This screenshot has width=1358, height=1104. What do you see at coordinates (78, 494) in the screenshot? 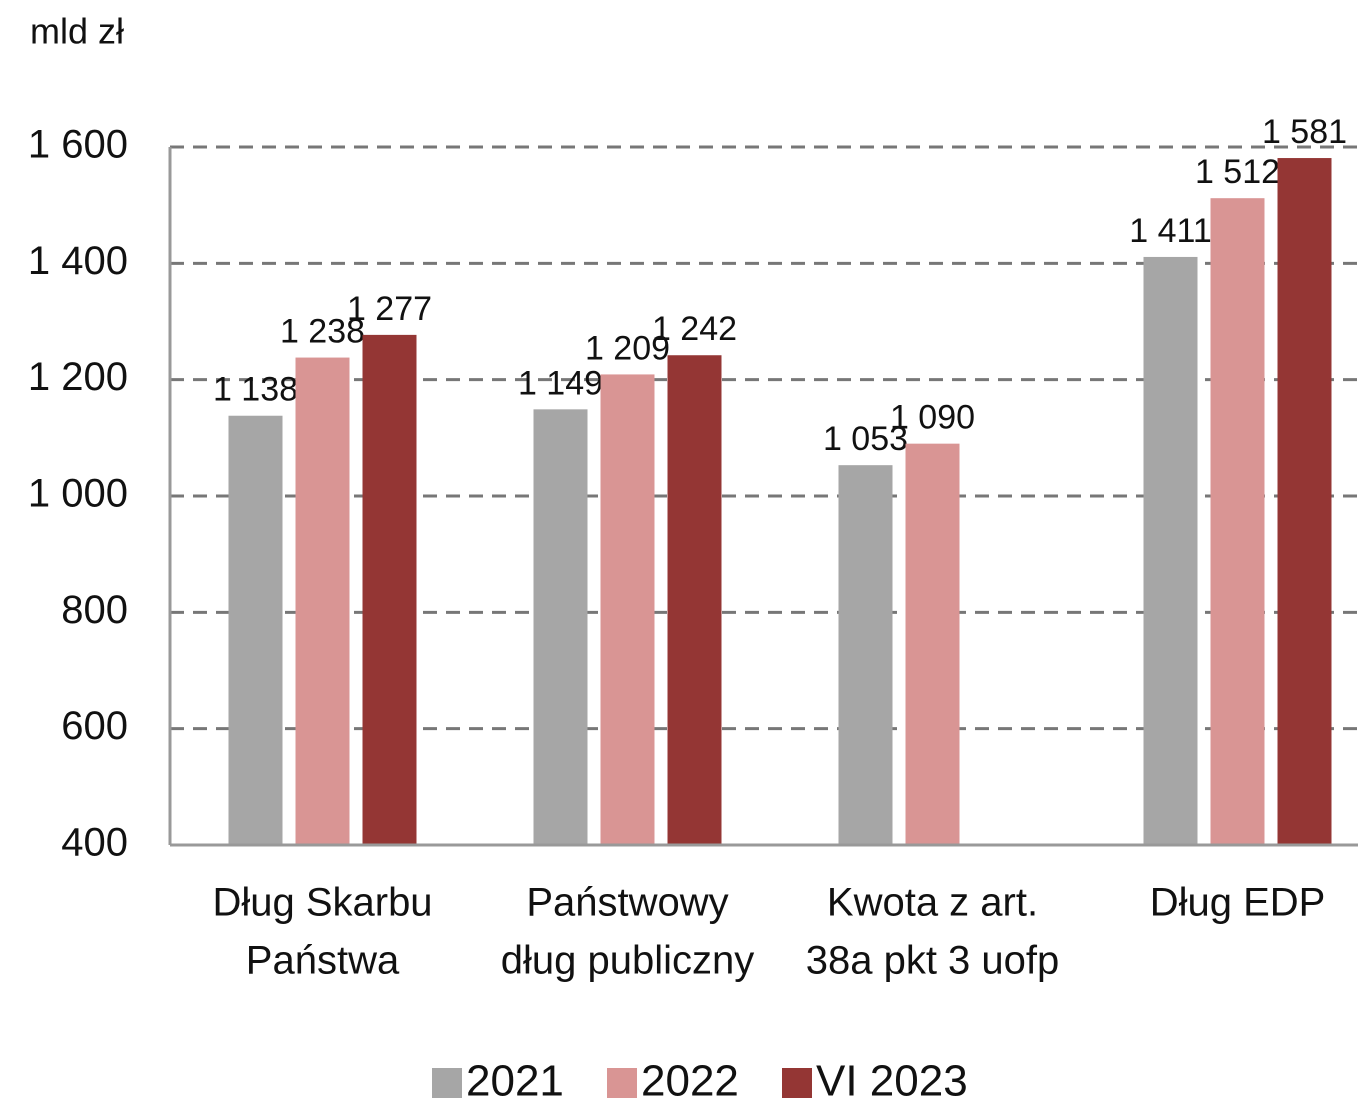
I see `y-tick-label: 1 000` at bounding box center [78, 494].